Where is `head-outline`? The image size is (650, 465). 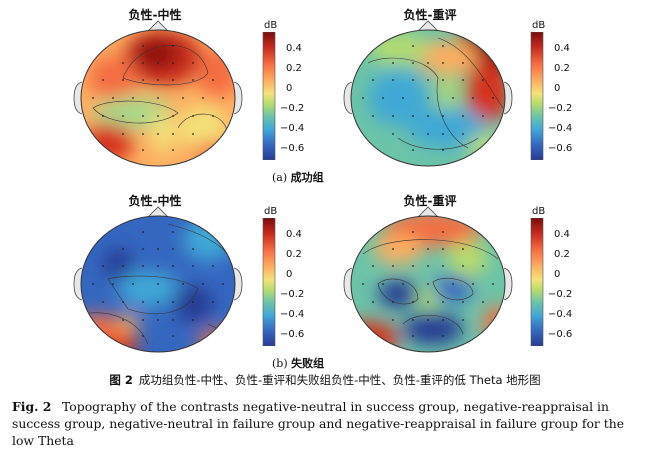
head-outline is located at coordinates (158, 98).